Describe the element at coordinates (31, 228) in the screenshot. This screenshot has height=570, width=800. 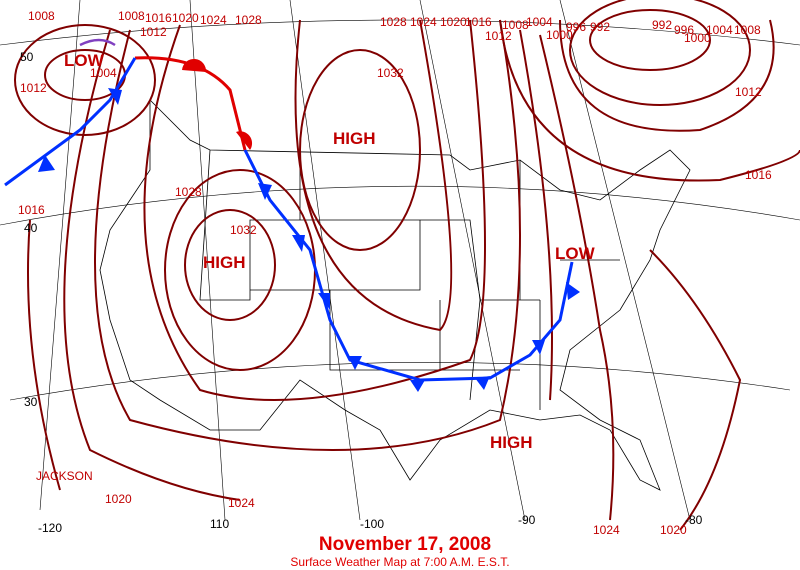
I see `latitude-label: 40` at that location.